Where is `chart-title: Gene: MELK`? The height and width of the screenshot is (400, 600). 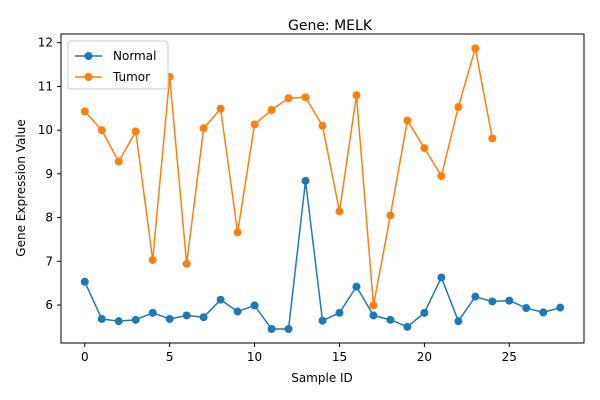
chart-title: Gene: MELK is located at coordinates (330, 26).